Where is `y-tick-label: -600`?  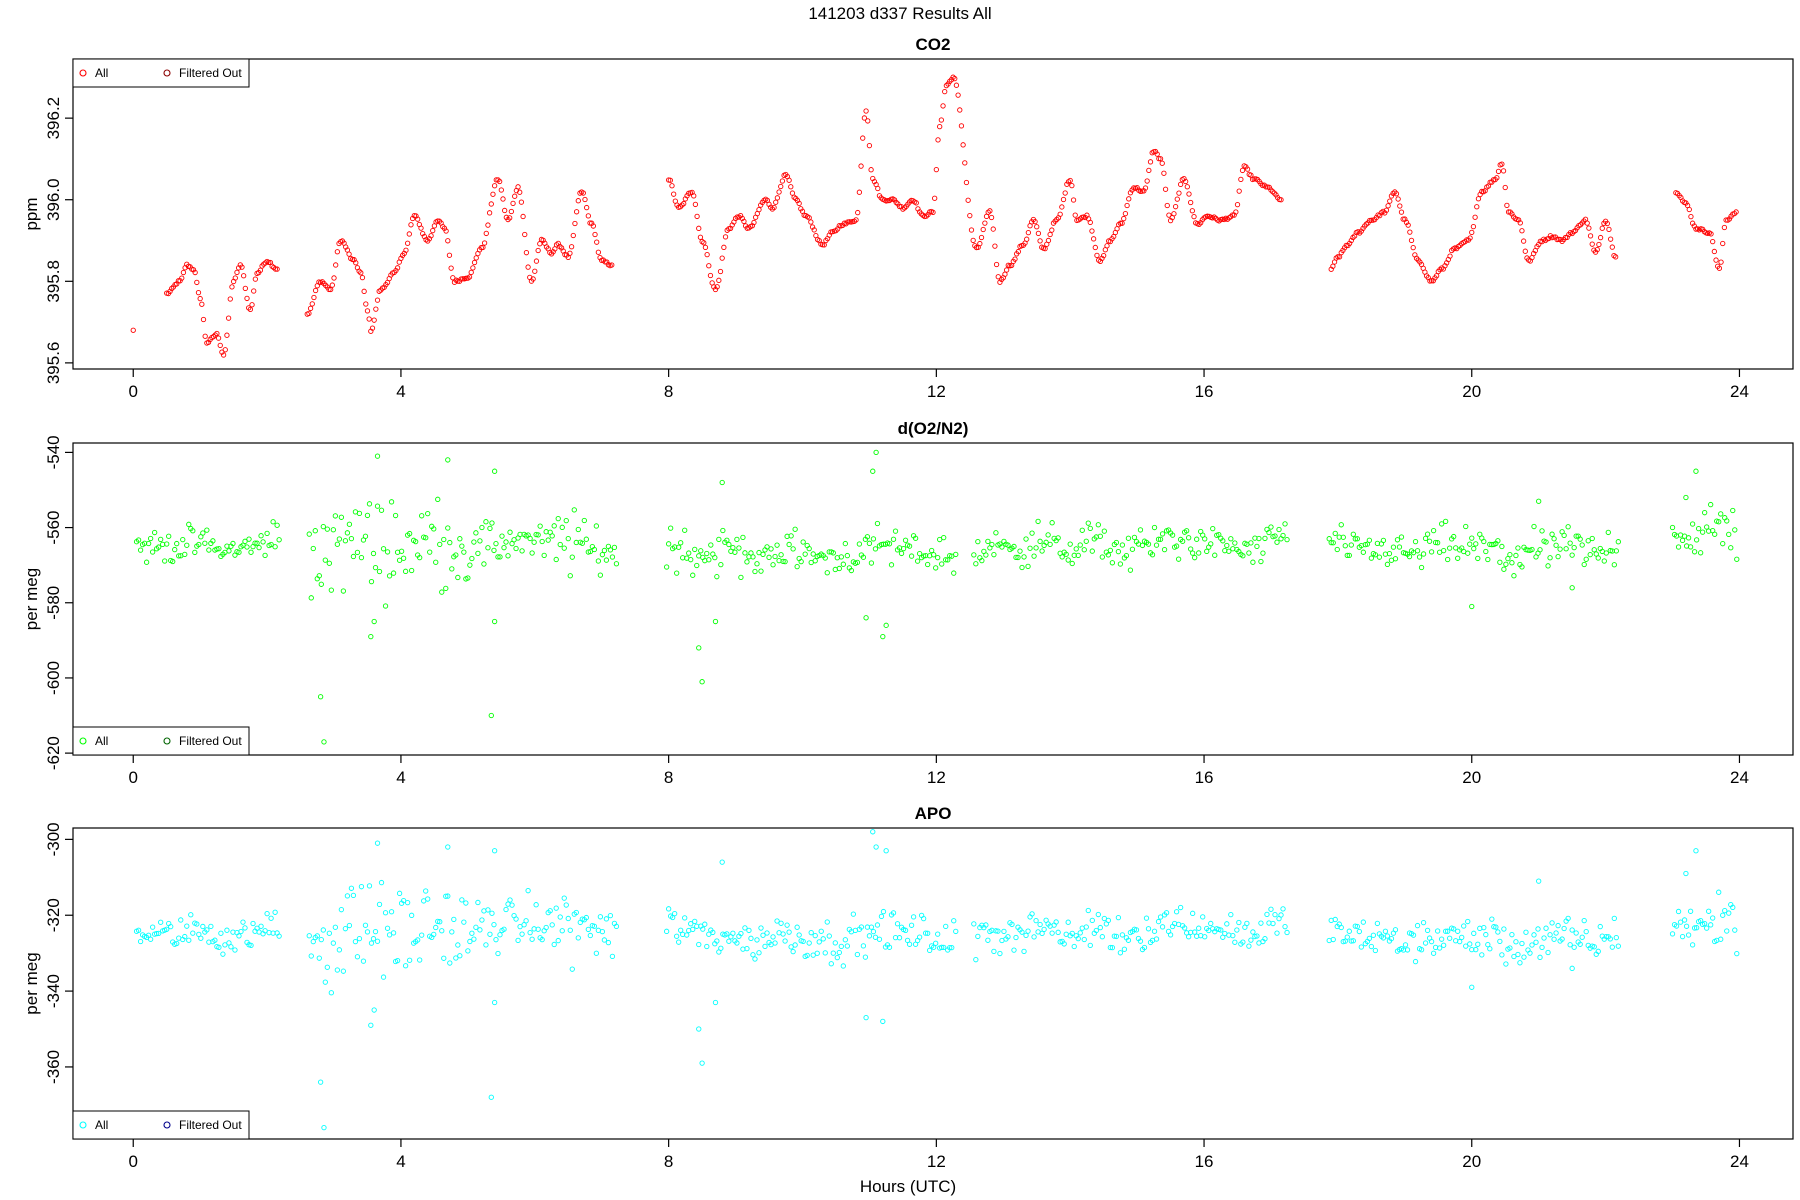
y-tick-label: -600 is located at coordinates (53, 678).